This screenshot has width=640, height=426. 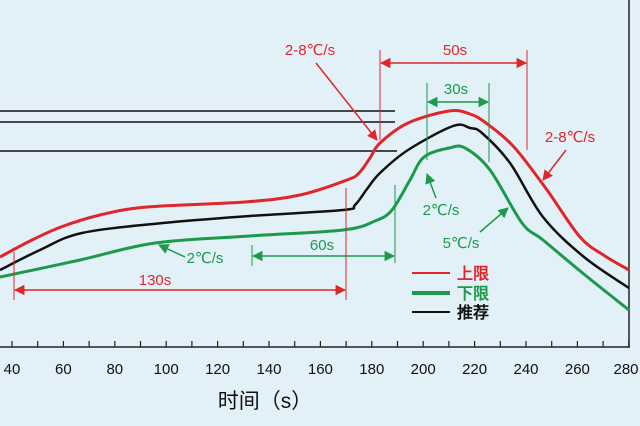 What do you see at coordinates (441, 210) in the screenshot?
I see `rate-lower-rise-label: 2℃/s` at bounding box center [441, 210].